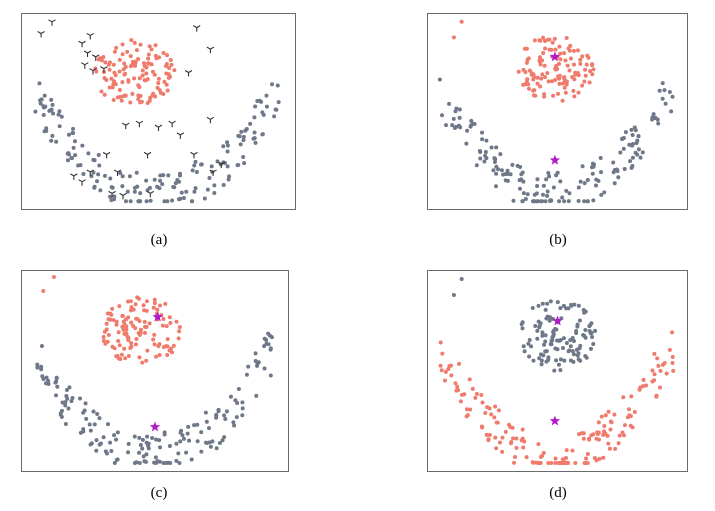  What do you see at coordinates (155, 426) in the screenshot?
I see `centroid-star` at bounding box center [155, 426].